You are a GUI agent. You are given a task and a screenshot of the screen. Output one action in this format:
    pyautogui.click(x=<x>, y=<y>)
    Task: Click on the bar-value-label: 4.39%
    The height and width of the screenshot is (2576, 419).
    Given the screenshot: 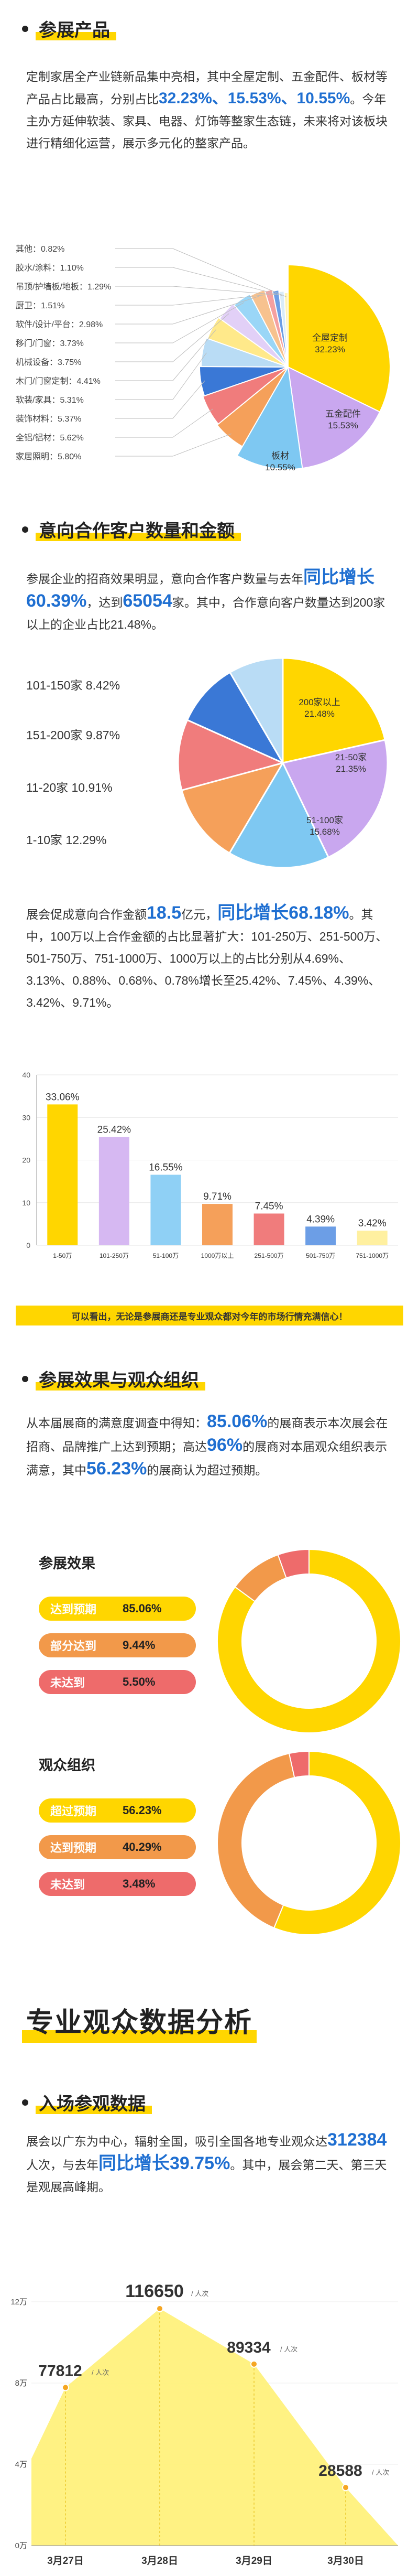 What is the action you would take?
    pyautogui.click(x=320, y=1219)
    